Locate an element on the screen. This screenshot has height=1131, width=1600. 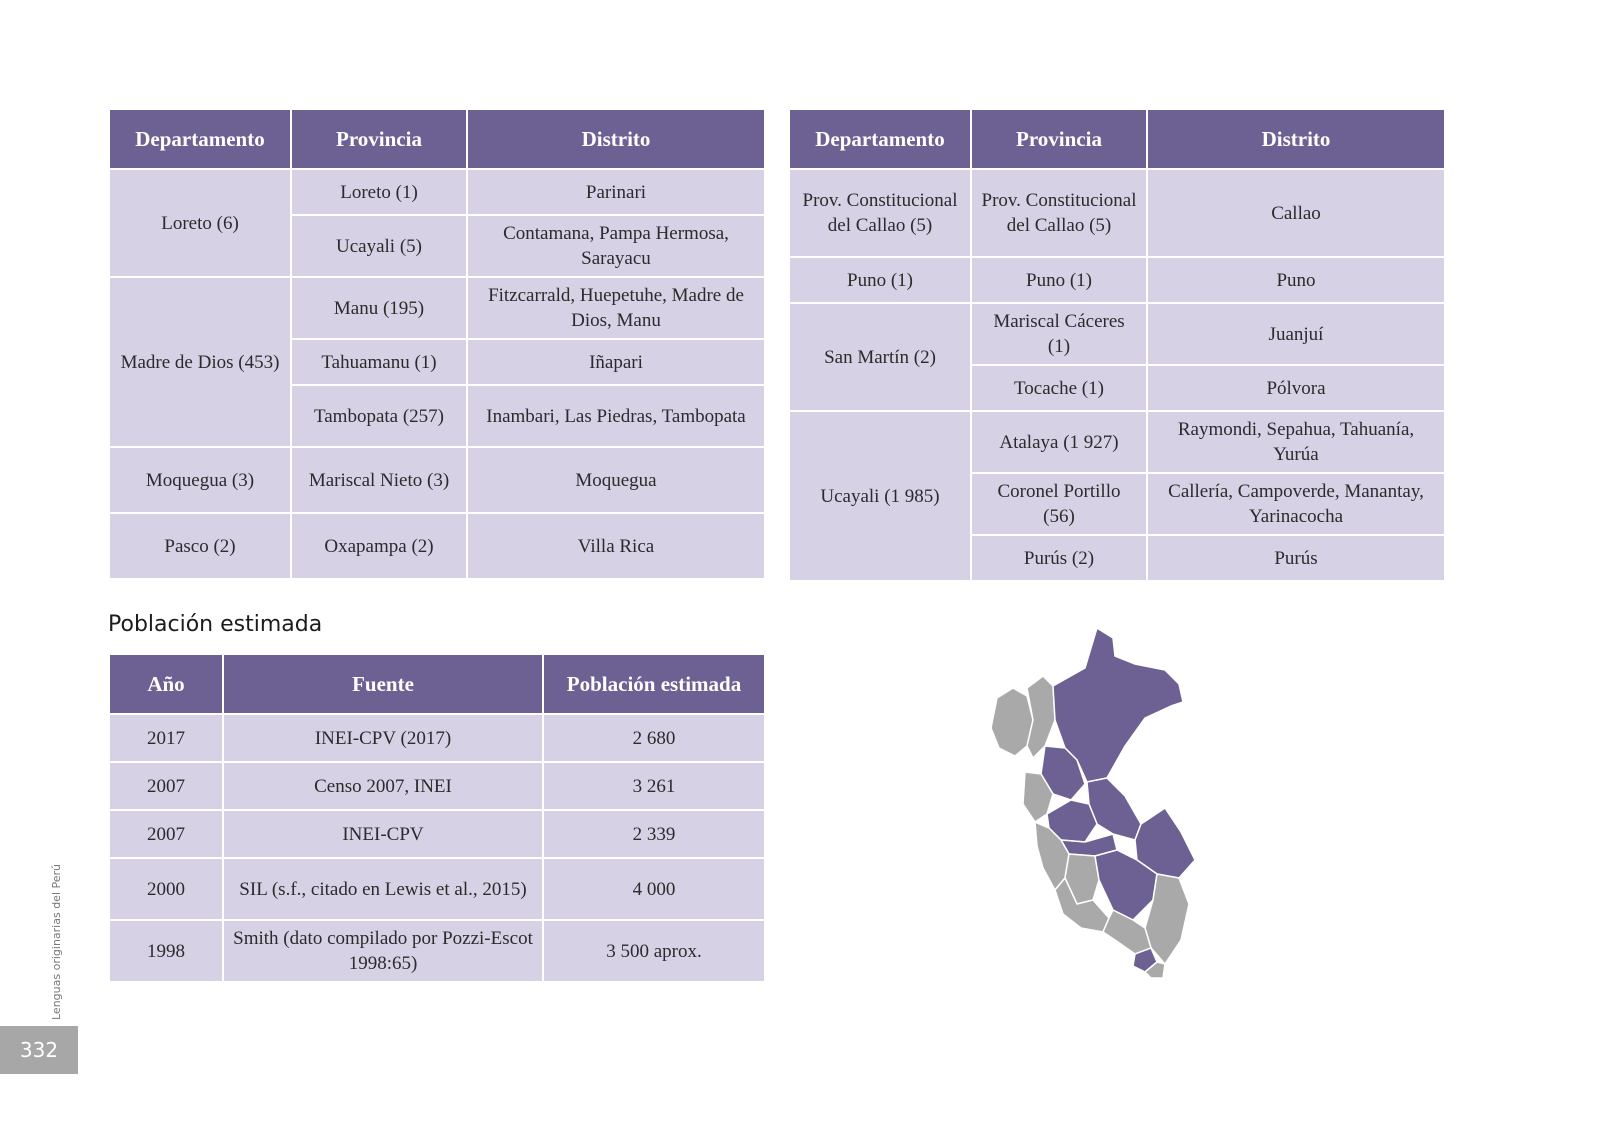
table-row: 2017 INEI-CPV (2017) 2 680 is located at coordinates (437, 738).